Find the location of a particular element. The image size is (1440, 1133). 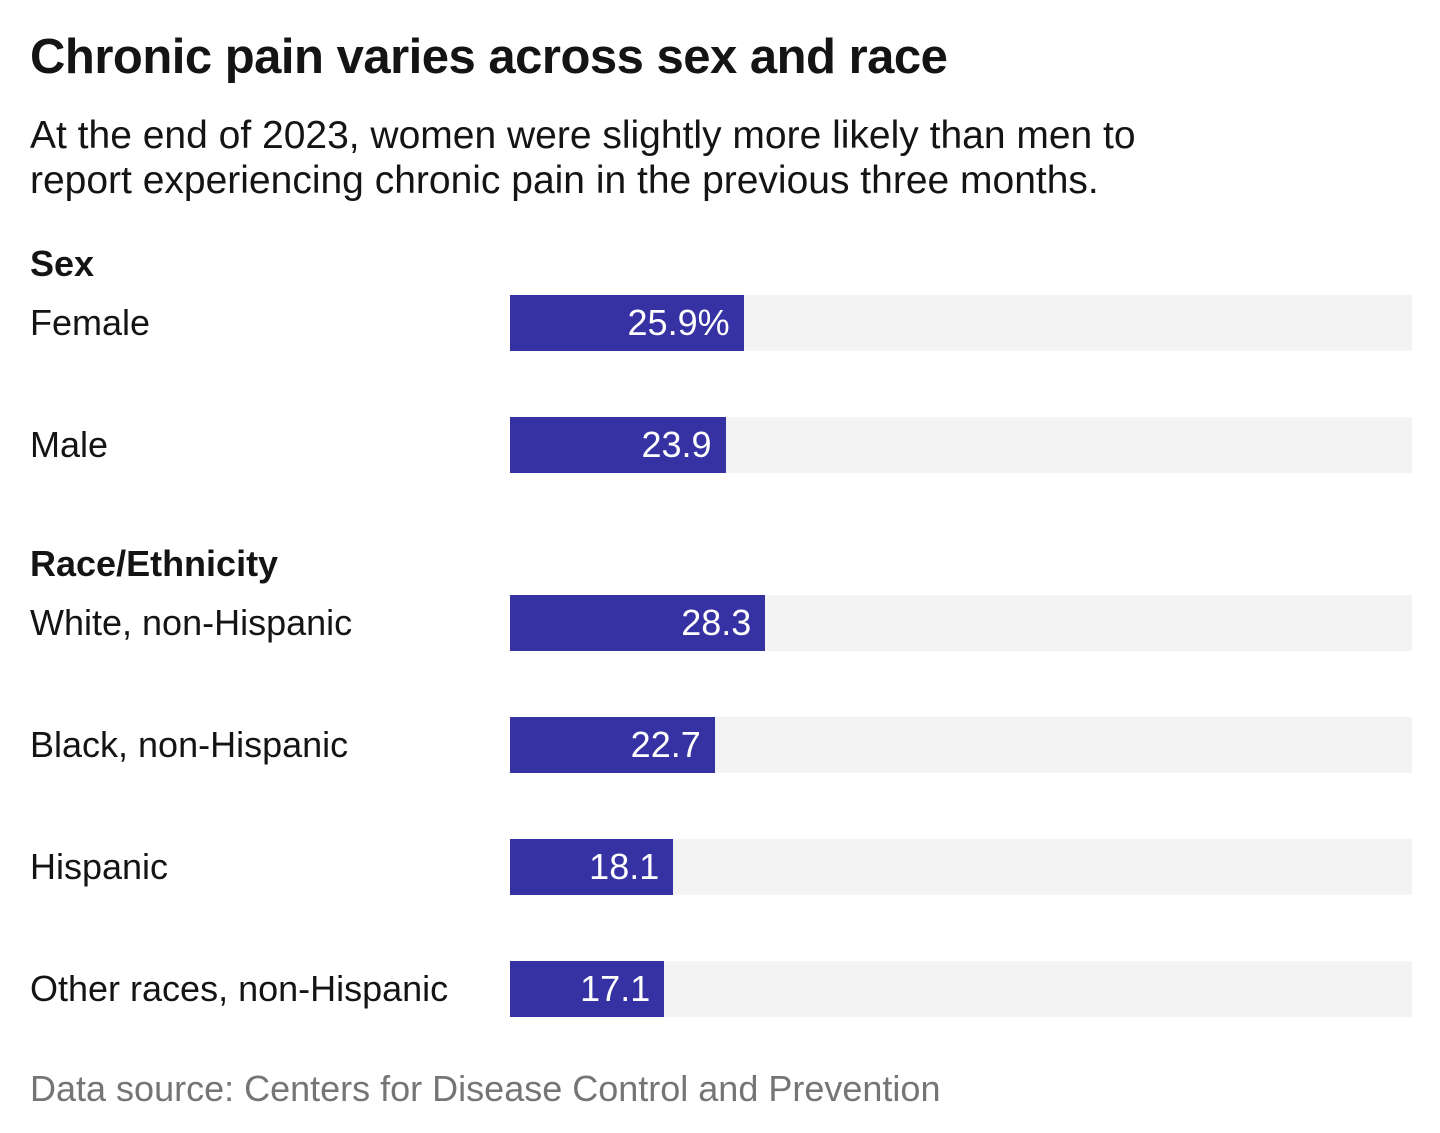

row-label: Other races, non-Hispanic is located at coordinates (239, 989).